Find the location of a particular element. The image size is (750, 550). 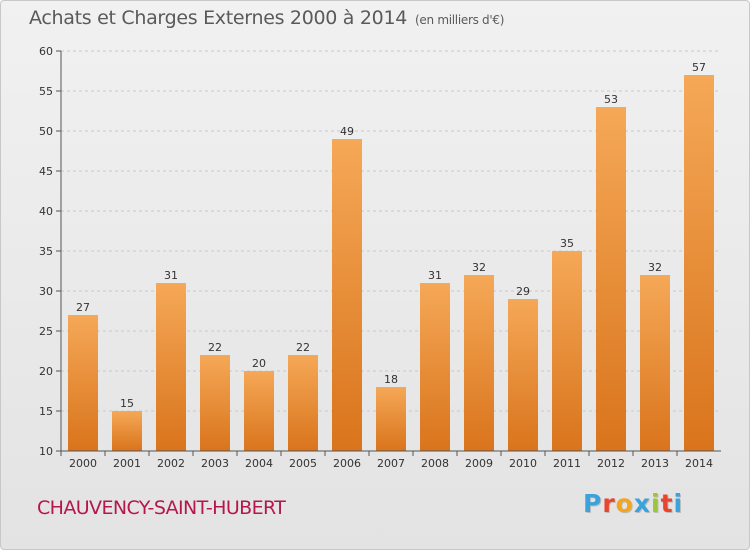

x-tick-label: 2000 is located at coordinates (83, 463).